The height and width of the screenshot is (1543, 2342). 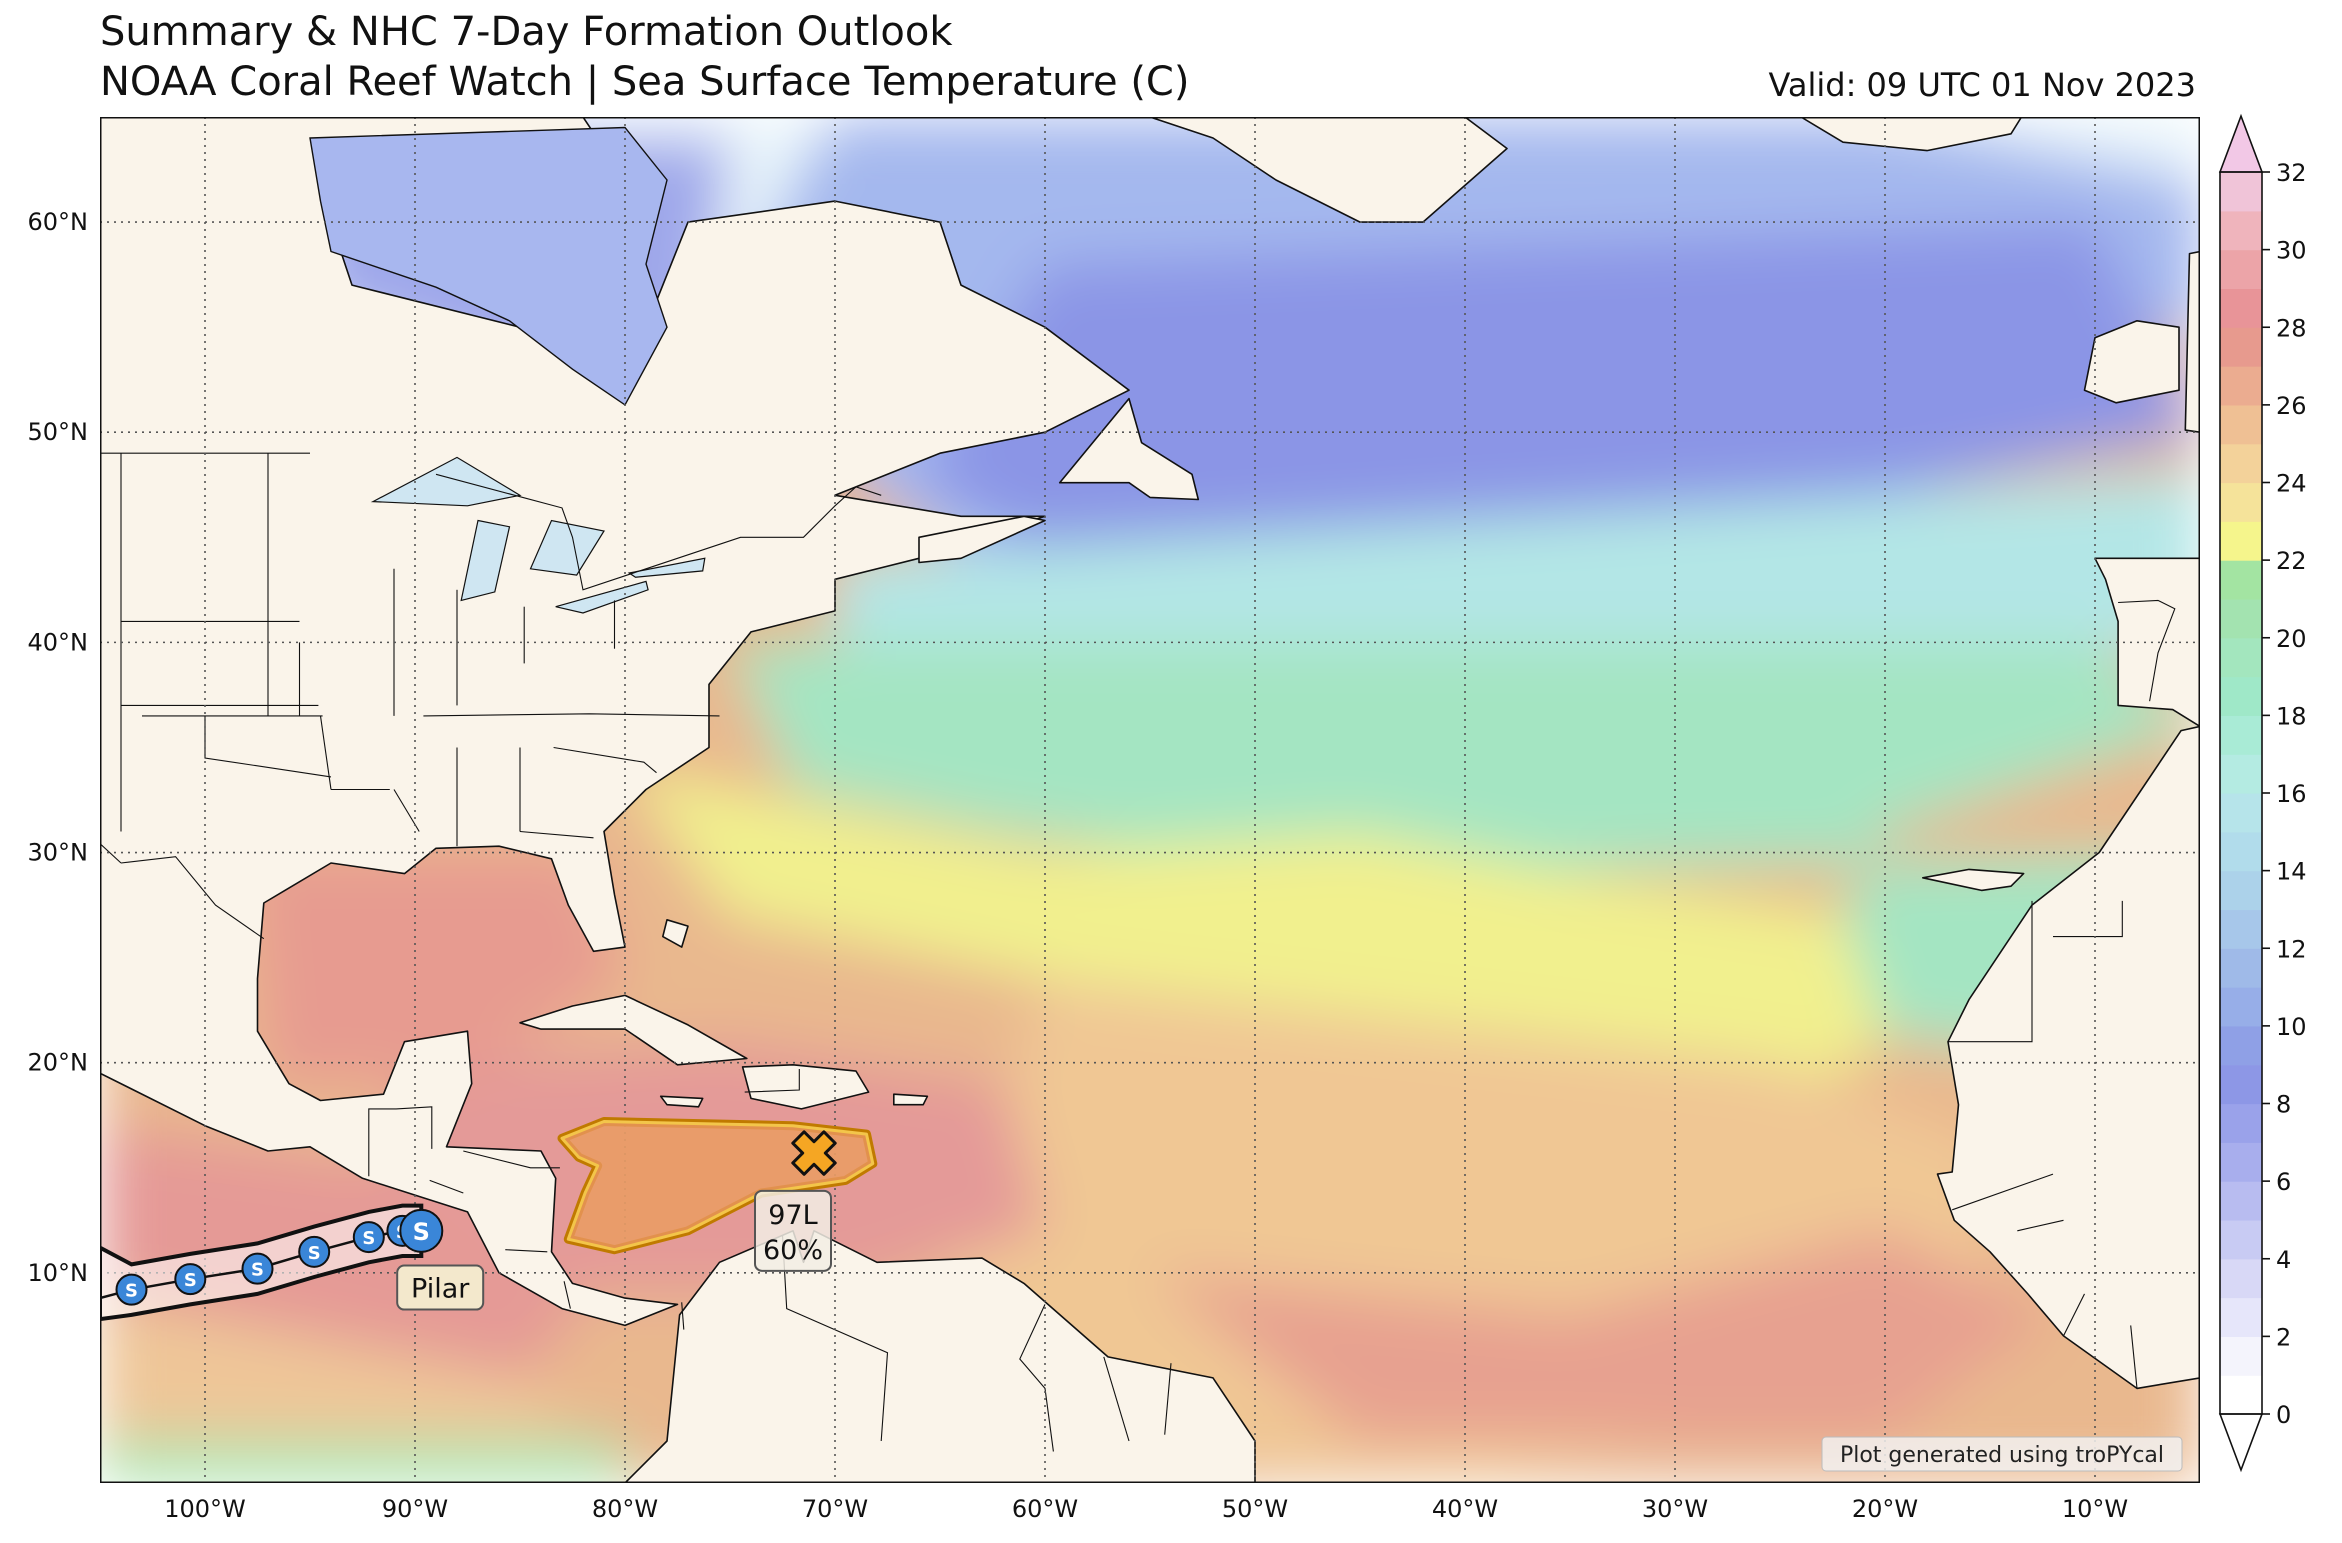 What do you see at coordinates (793, 1250) in the screenshot?
I see `outlook-probability: 60%` at bounding box center [793, 1250].